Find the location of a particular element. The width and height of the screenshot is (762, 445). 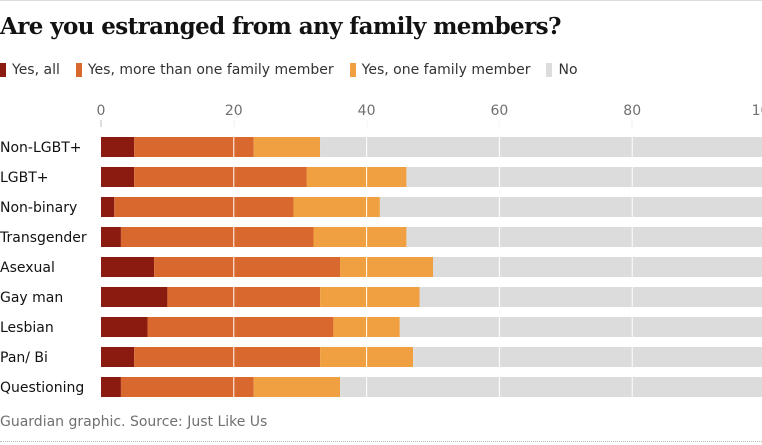

x-tick-label: 100 is located at coordinates (757, 111).